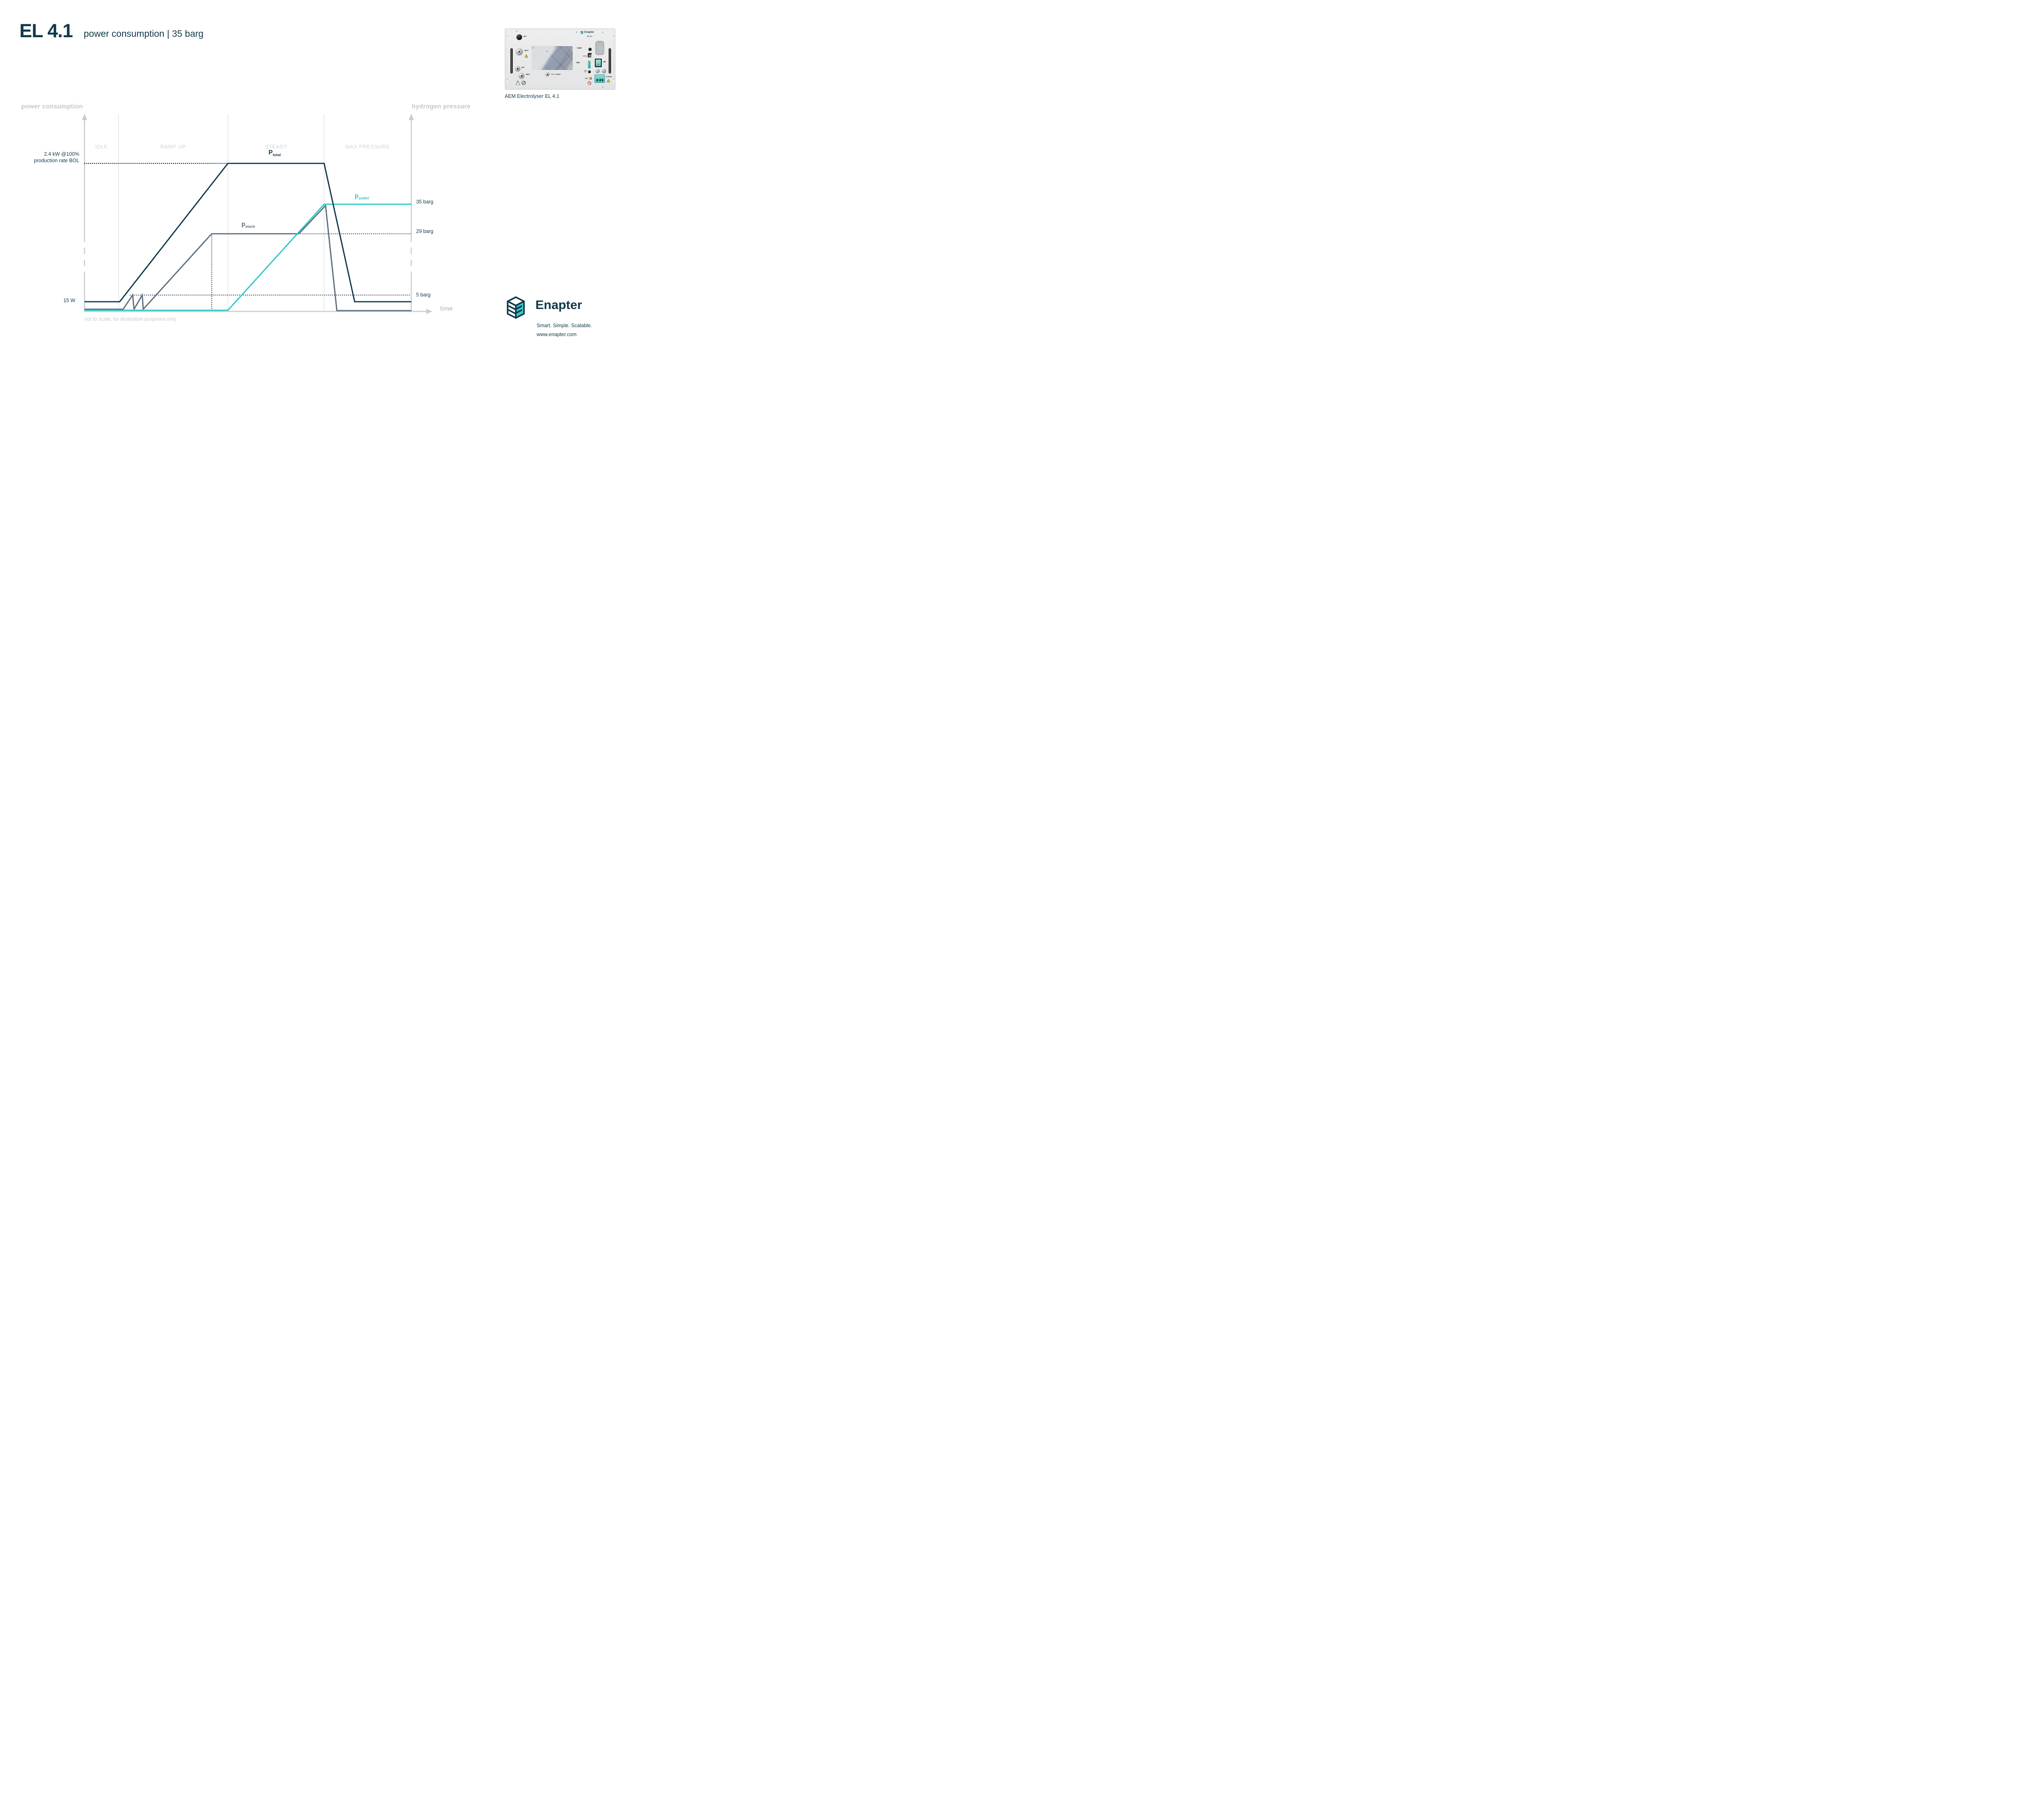 The height and width of the screenshot is (1820, 2022). Describe the element at coordinates (101, 147) in the screenshot. I see `phase-label-idle: IDLE` at that location.